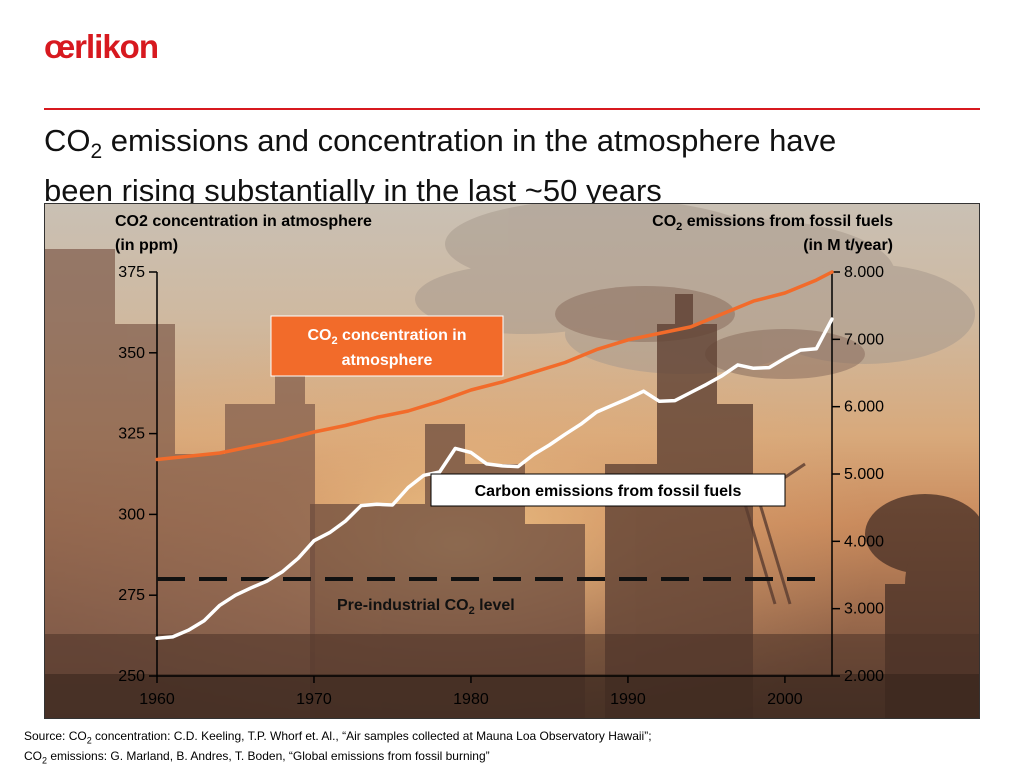 This screenshot has width=1024, height=769. I want to click on left-tick-label: 375, so click(131, 272).